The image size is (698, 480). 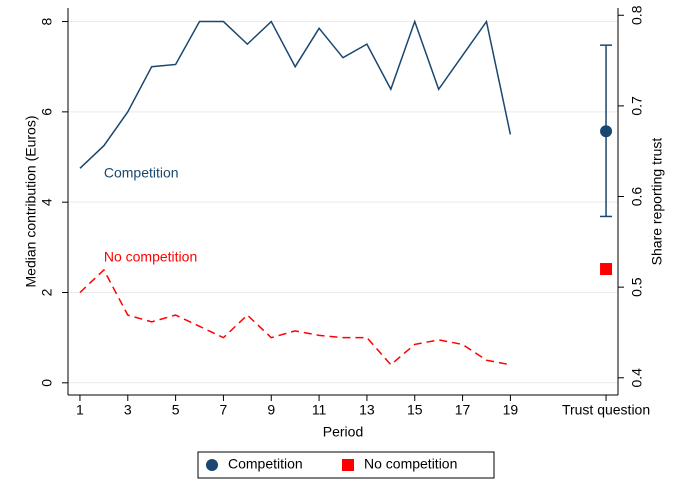 What do you see at coordinates (150, 257) in the screenshot?
I see `series-label: No competition` at bounding box center [150, 257].